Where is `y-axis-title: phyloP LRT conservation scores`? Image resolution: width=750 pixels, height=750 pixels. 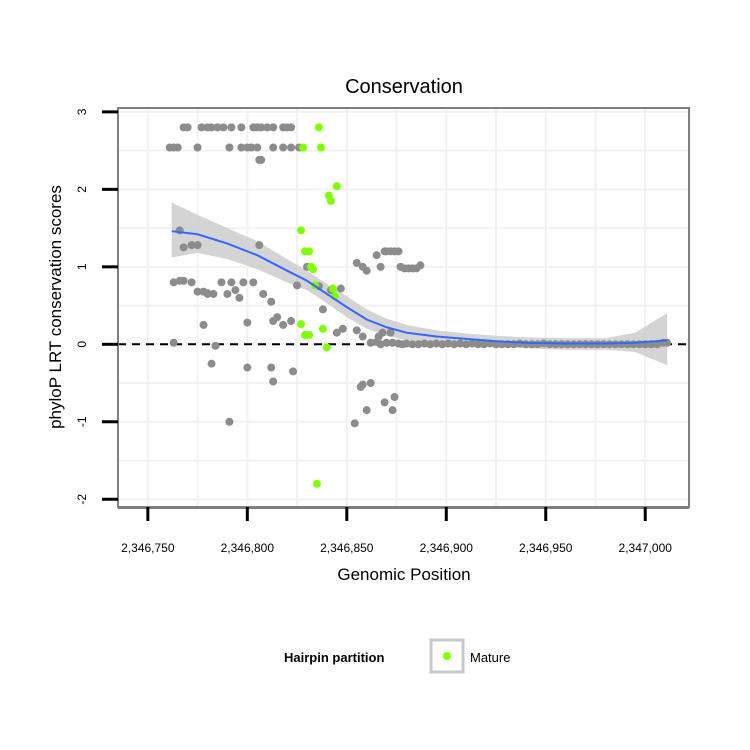
y-axis-title: phyloP LRT conservation scores is located at coordinates (55, 307).